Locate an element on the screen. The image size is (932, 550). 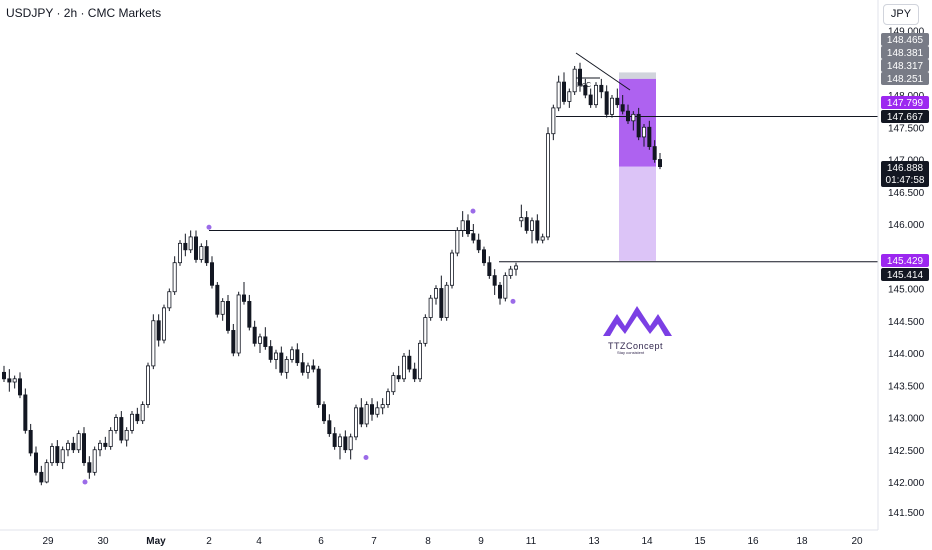
price-badge-value: 147.667 is located at coordinates (905, 117).